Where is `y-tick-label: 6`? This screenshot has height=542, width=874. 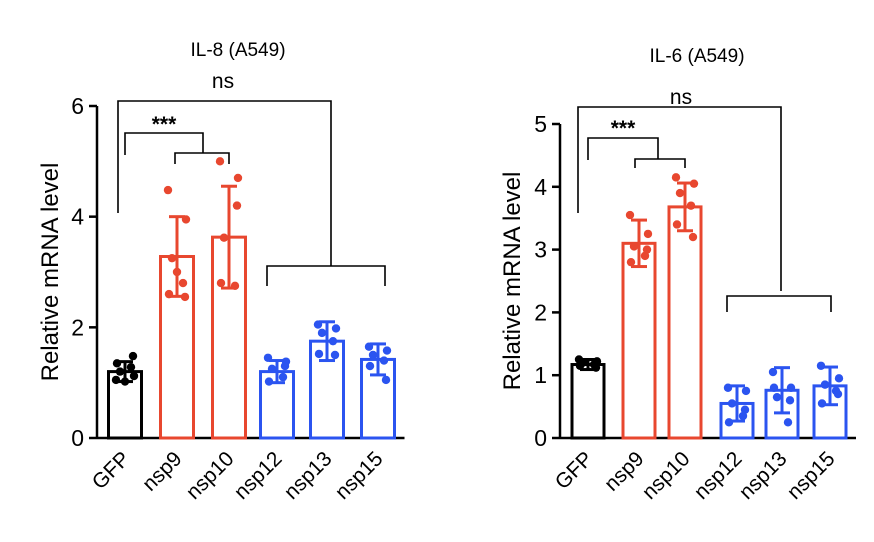
y-tick-label: 6 is located at coordinates (77, 106).